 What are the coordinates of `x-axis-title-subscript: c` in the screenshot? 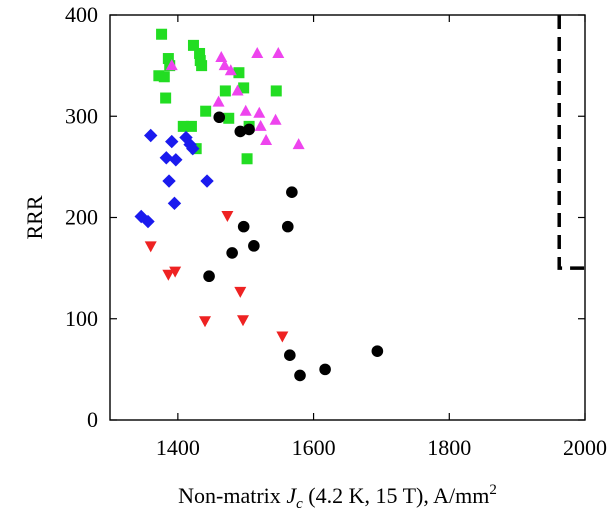 It's located at (299, 503).